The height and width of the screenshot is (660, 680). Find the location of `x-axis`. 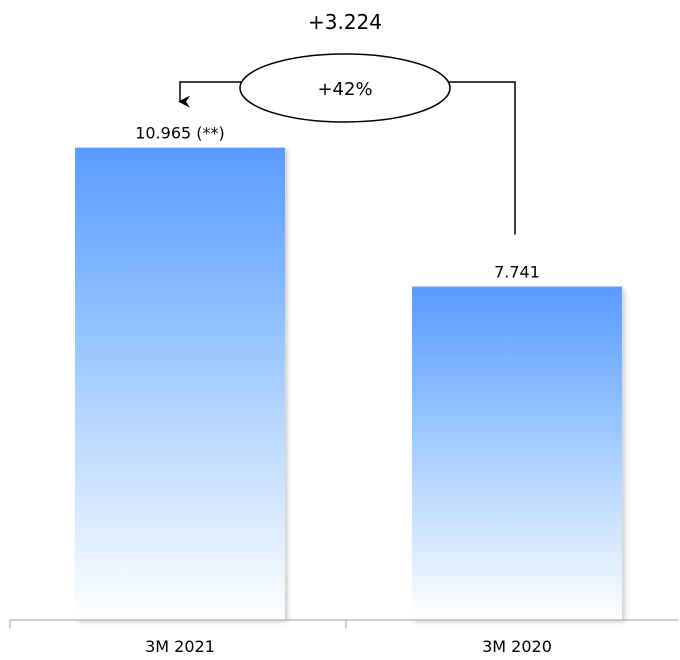

x-axis is located at coordinates (343, 623).